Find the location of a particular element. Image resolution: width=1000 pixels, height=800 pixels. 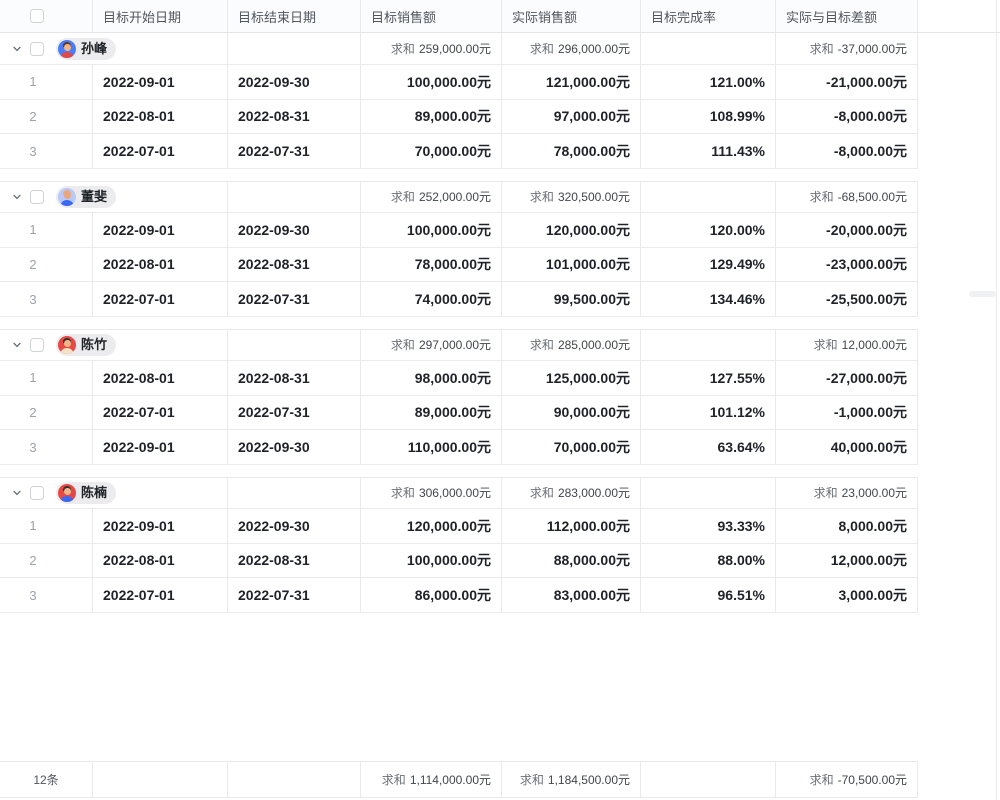

cell-target-difference: -23,000.00元 is located at coordinates (847, 264).